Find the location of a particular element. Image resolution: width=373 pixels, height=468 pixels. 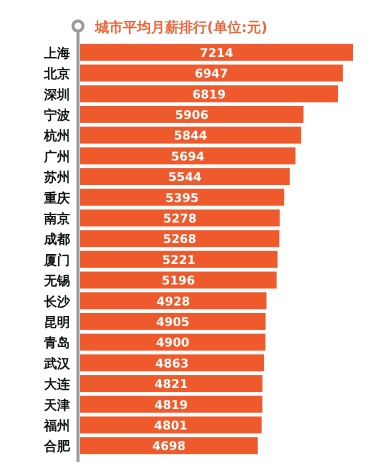

data-label: 4698 is located at coordinates (169, 446).